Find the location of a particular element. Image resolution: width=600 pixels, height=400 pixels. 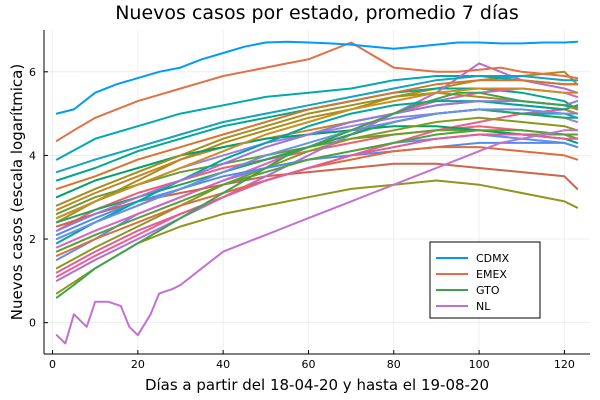

chart-title: Nuevos casos por estado, promedio 7 días is located at coordinates (317, 13).